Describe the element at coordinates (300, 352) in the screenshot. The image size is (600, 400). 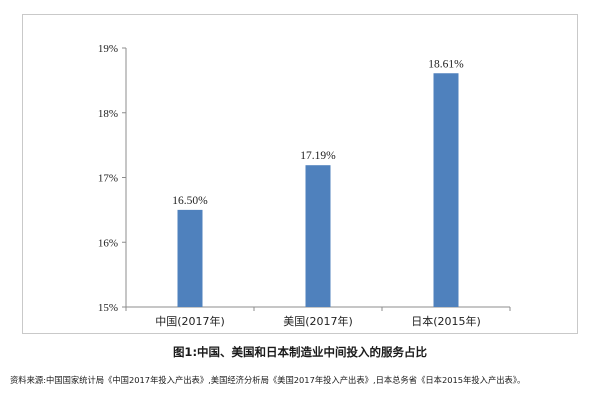
I see `figure-caption: 图1:中国、美国和日本制造业中间投入的服务占比` at that location.